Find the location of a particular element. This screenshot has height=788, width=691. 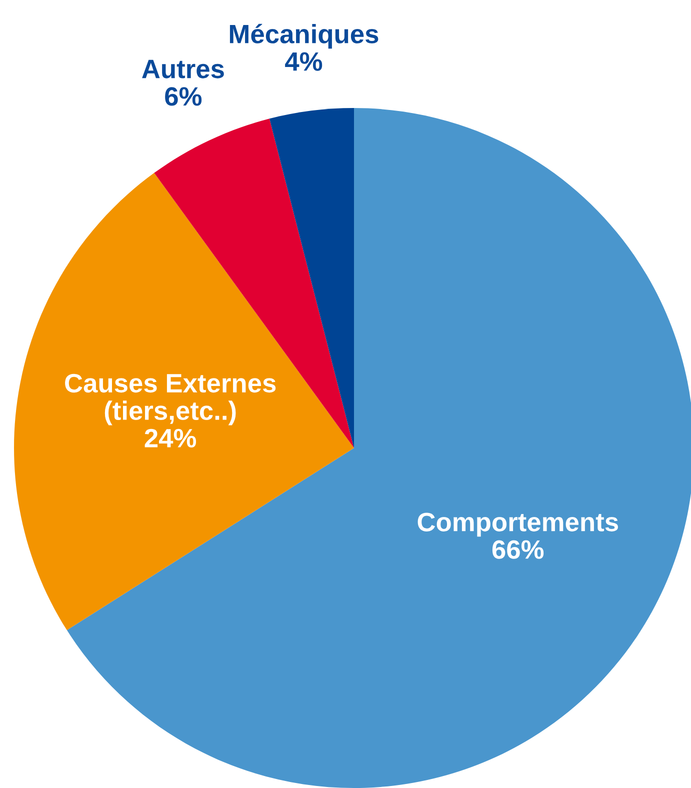

data-label: 6% is located at coordinates (183, 96).